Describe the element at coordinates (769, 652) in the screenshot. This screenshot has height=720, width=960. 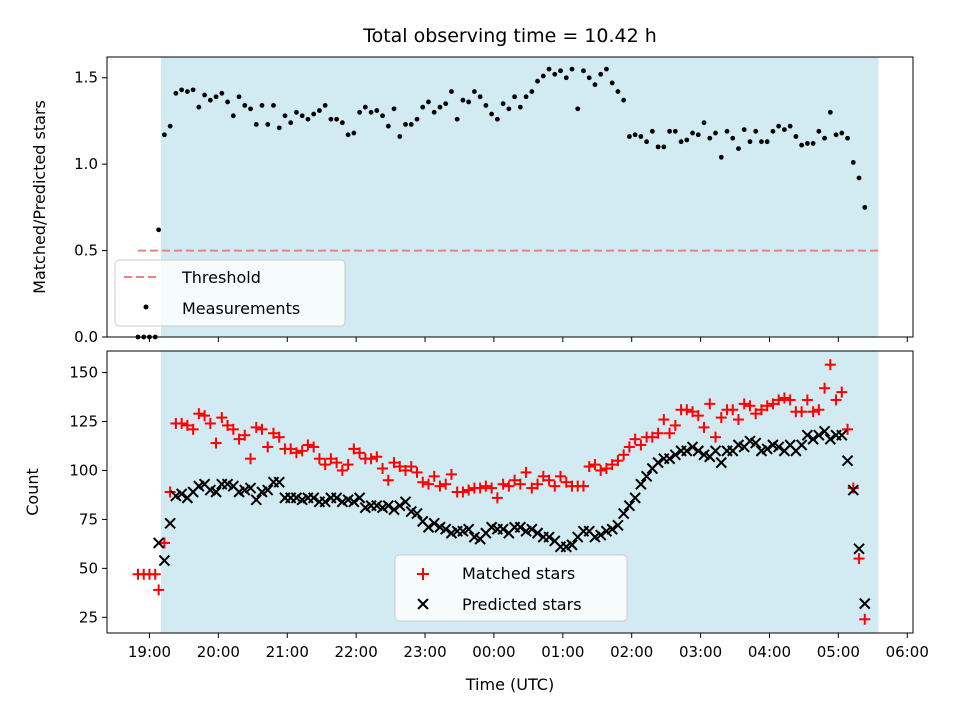
I see `x-tick-label: 04:00` at that location.